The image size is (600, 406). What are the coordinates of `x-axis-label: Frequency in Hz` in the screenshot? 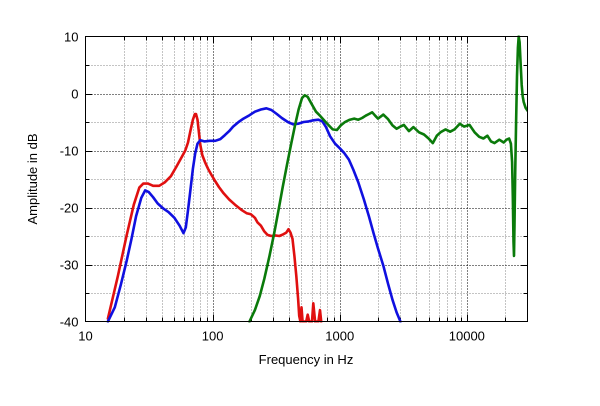 It's located at (306, 359).